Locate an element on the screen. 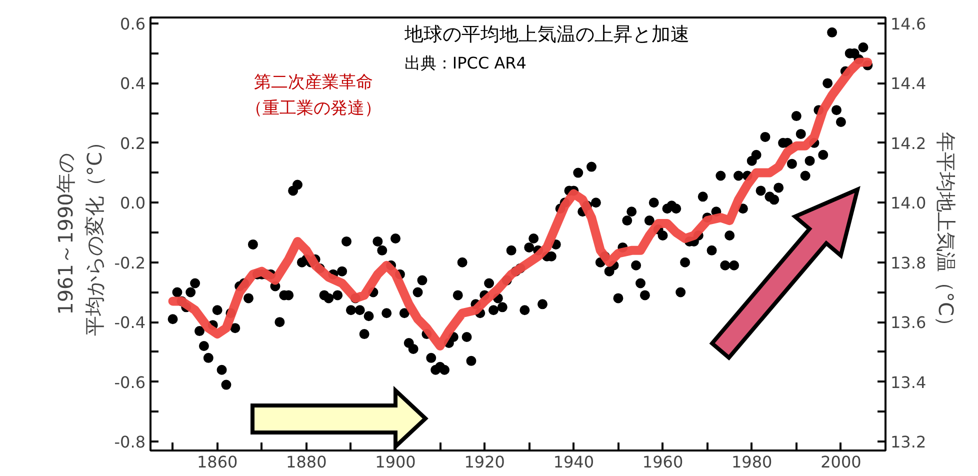  y2-tick-label: 13.8 is located at coordinates (908, 262).